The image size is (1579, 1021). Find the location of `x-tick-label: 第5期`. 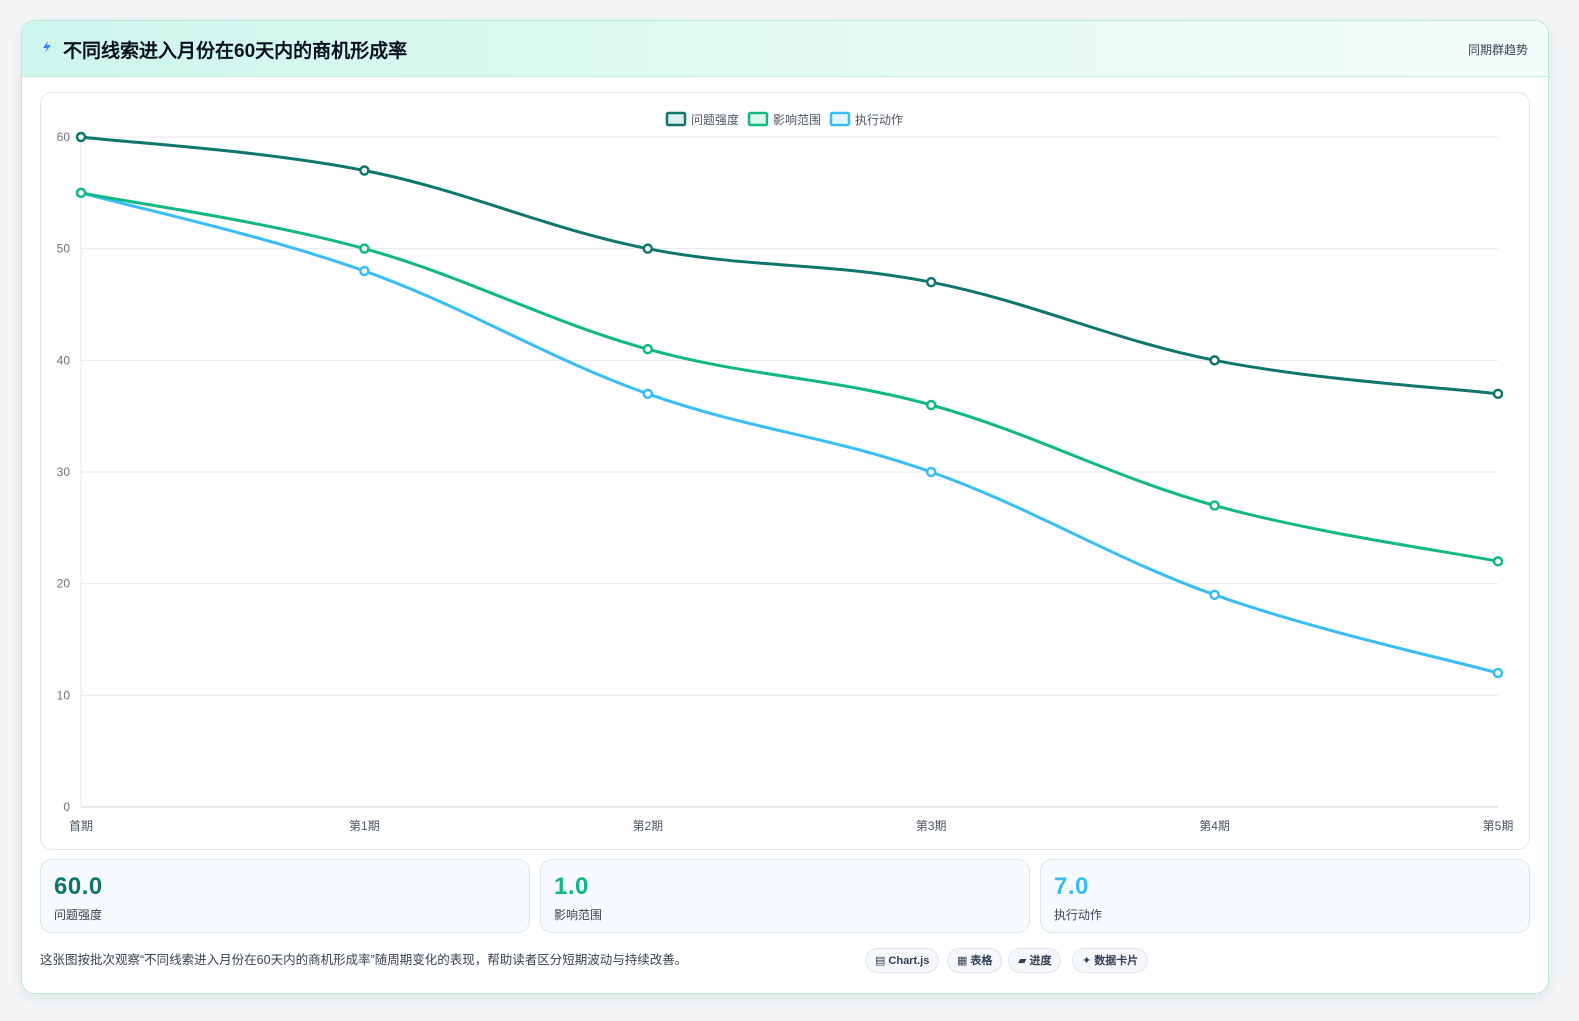

x-tick-label: 第5期 is located at coordinates (1498, 826).